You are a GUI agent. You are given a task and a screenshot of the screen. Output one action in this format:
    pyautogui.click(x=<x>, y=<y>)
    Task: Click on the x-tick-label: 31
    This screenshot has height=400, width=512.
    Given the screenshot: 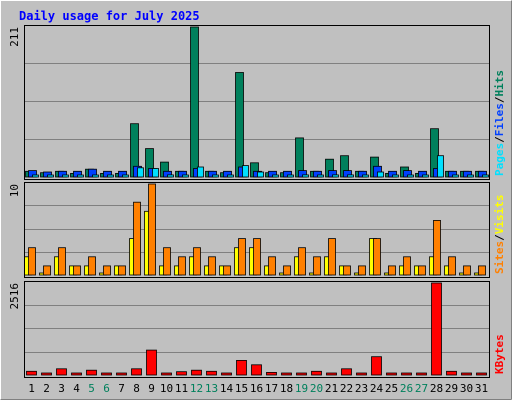 What is the action you would take?
    pyautogui.click(x=481, y=388)
    